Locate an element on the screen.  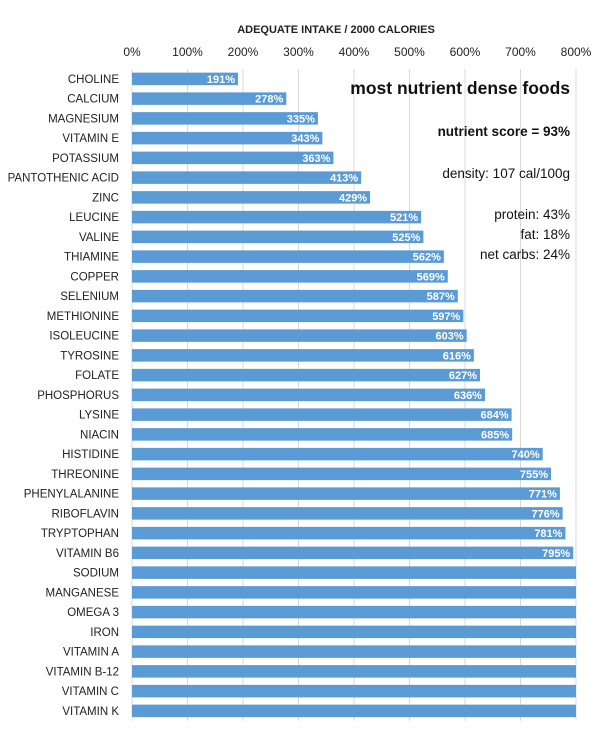
x-tick-label: 500% is located at coordinates (409, 52).